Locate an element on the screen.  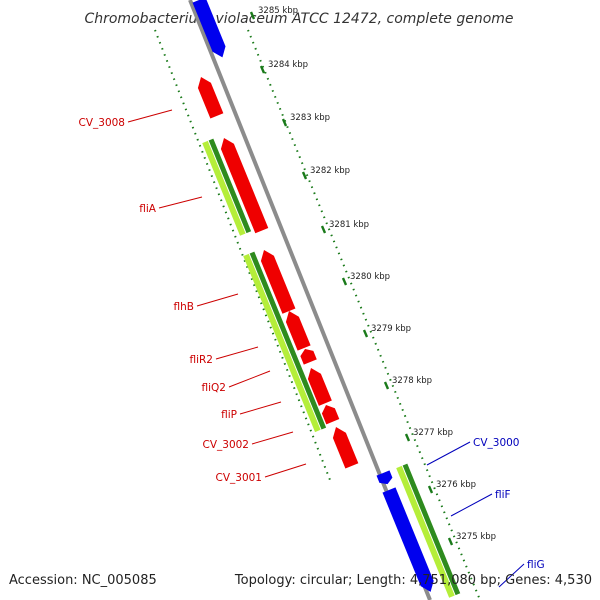
gene-label-flip: fliP is located at coordinates (229, 415).